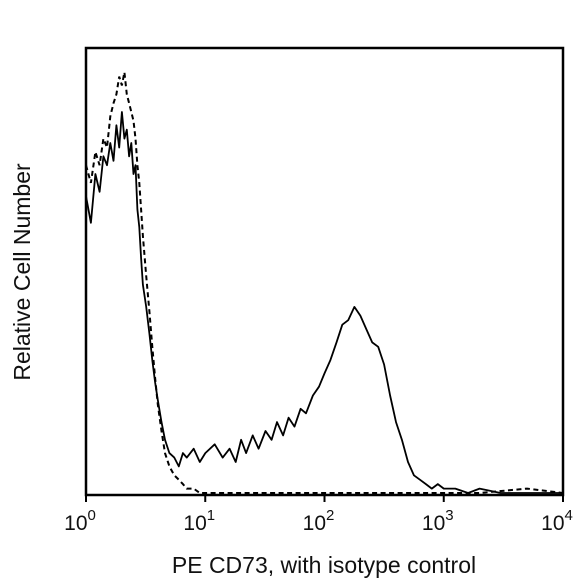 Image resolution: width=585 pixels, height=585 pixels. I want to click on x-tick-label-1: 10¹, so click(199, 521).